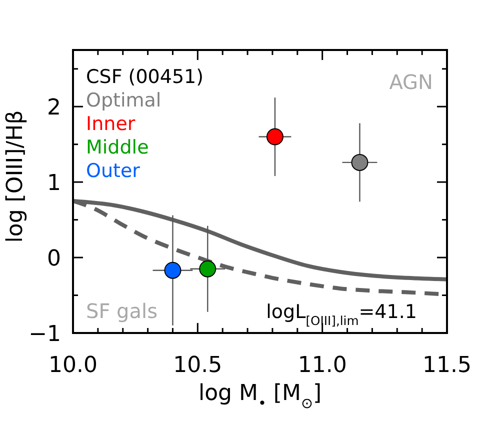 Image resolution: width=494 pixels, height=434 pixels. Describe the element at coordinates (341, 314) in the screenshot. I see `annotation: logL$_{[OIII],lim}$=41.1` at that location.